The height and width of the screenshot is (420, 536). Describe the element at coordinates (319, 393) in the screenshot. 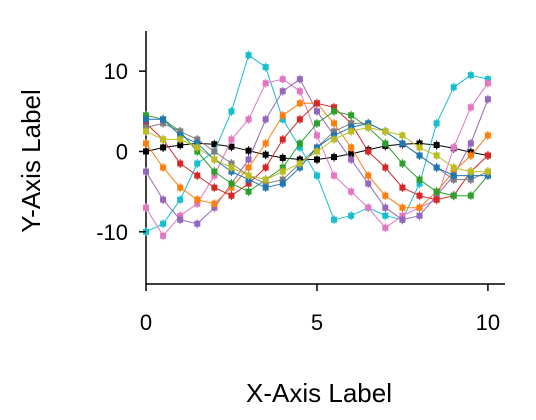

I see `x-axis-label: X-Axis Label` at that location.